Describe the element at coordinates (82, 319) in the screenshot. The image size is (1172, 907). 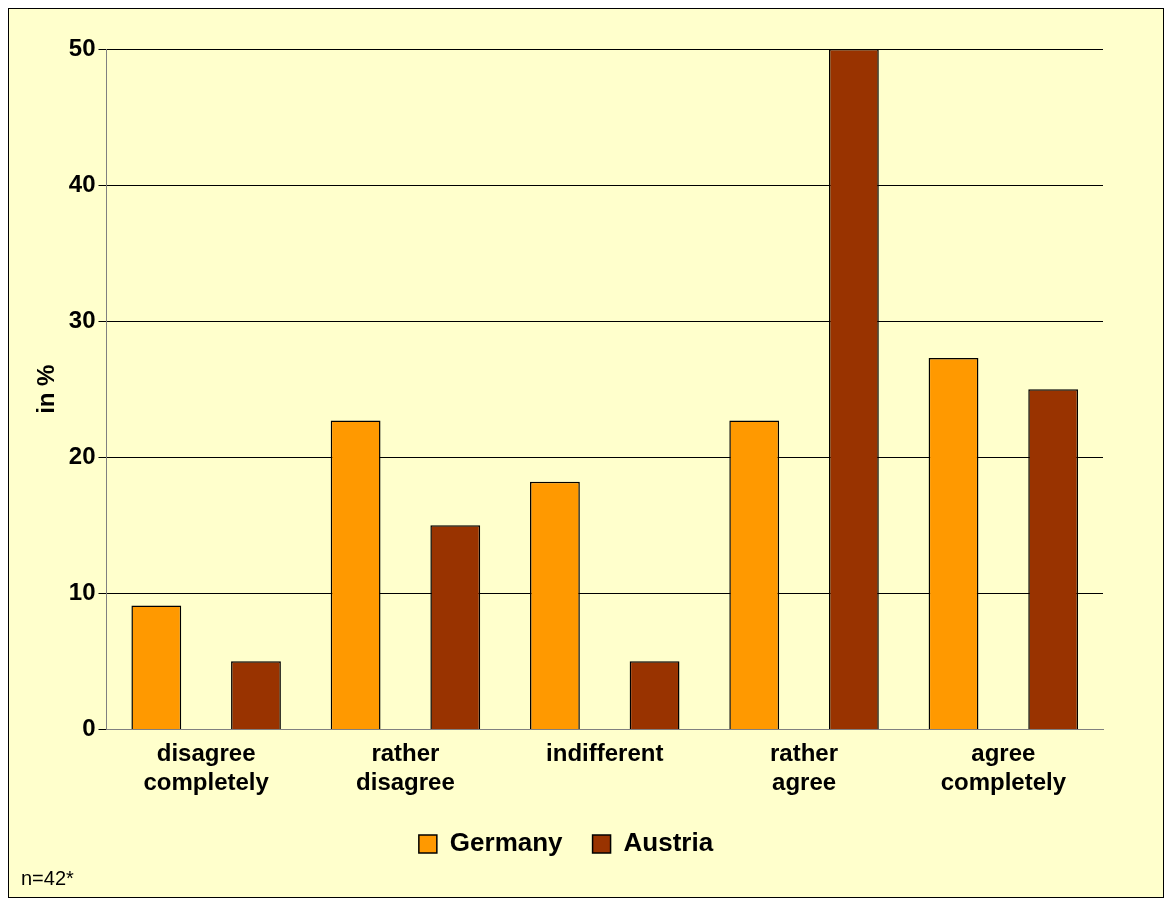
I see `y-tick-label: 30` at that location.